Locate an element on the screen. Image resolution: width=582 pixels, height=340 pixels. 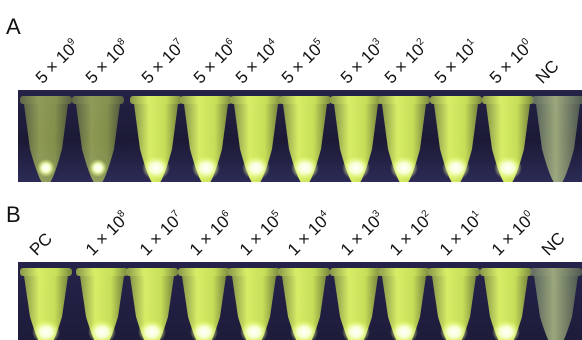
panel-b-label-4: 1 × 105 is located at coordinates (259, 234).